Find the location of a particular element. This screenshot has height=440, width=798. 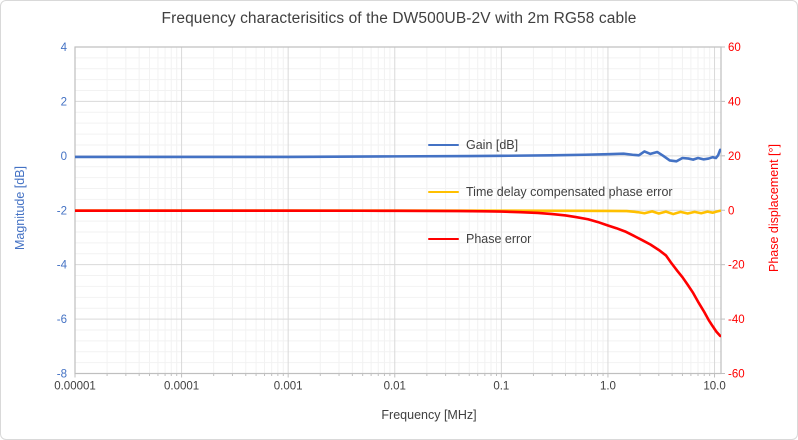

x-tick-label: 0.01 is located at coordinates (395, 387).